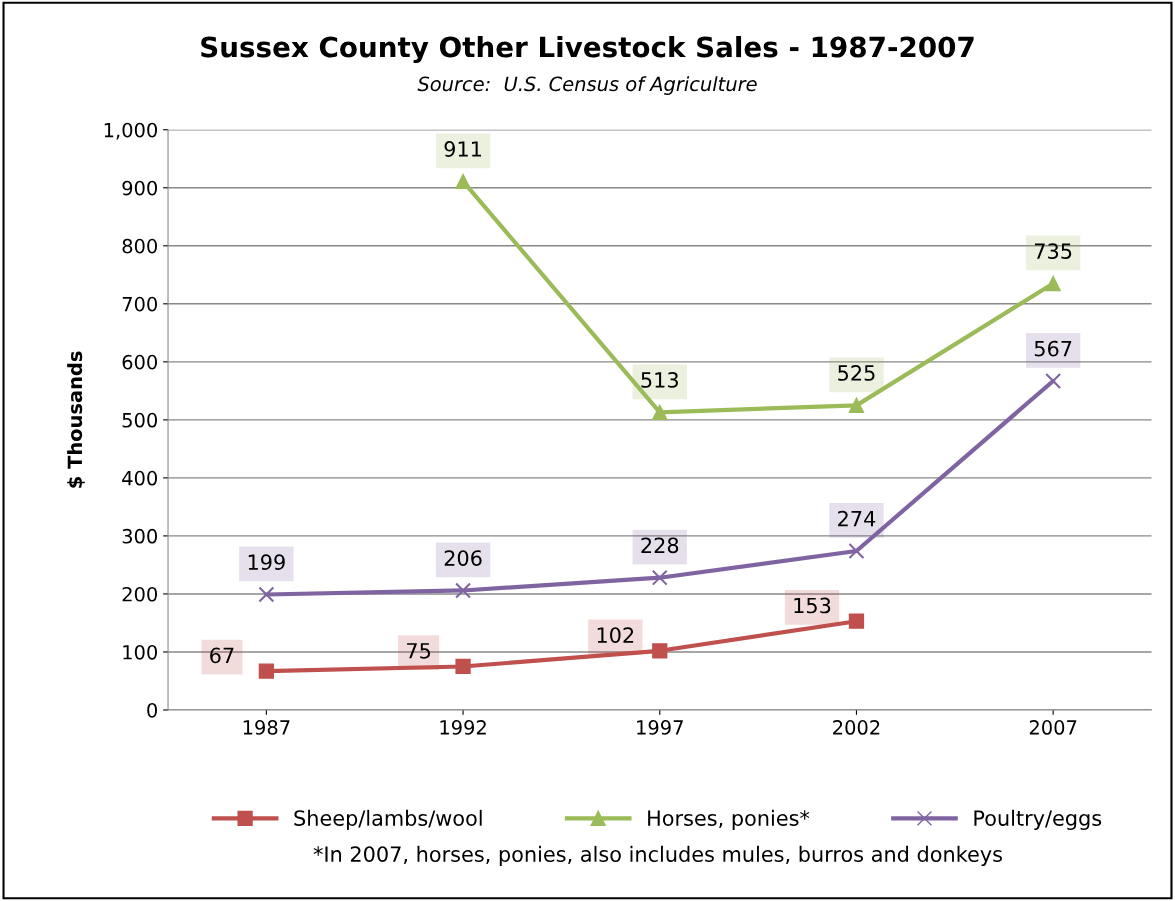  Describe the element at coordinates (140, 246) in the screenshot. I see `y-tick-label: 800` at that location.